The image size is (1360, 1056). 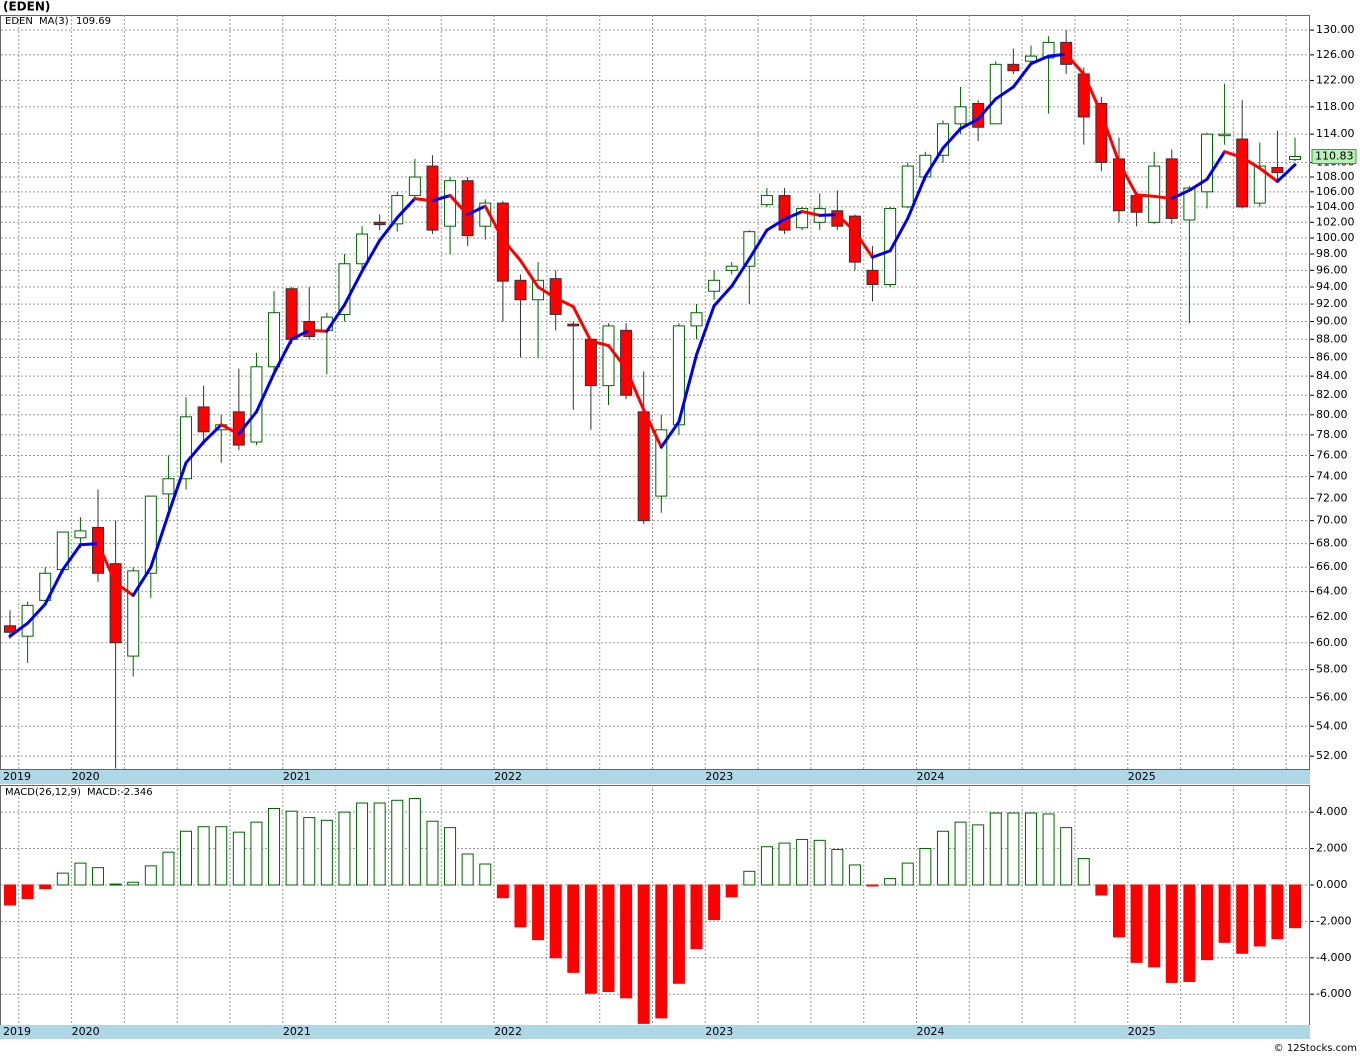 I want to click on y-tick-label: 2.000, so click(x=1332, y=848).